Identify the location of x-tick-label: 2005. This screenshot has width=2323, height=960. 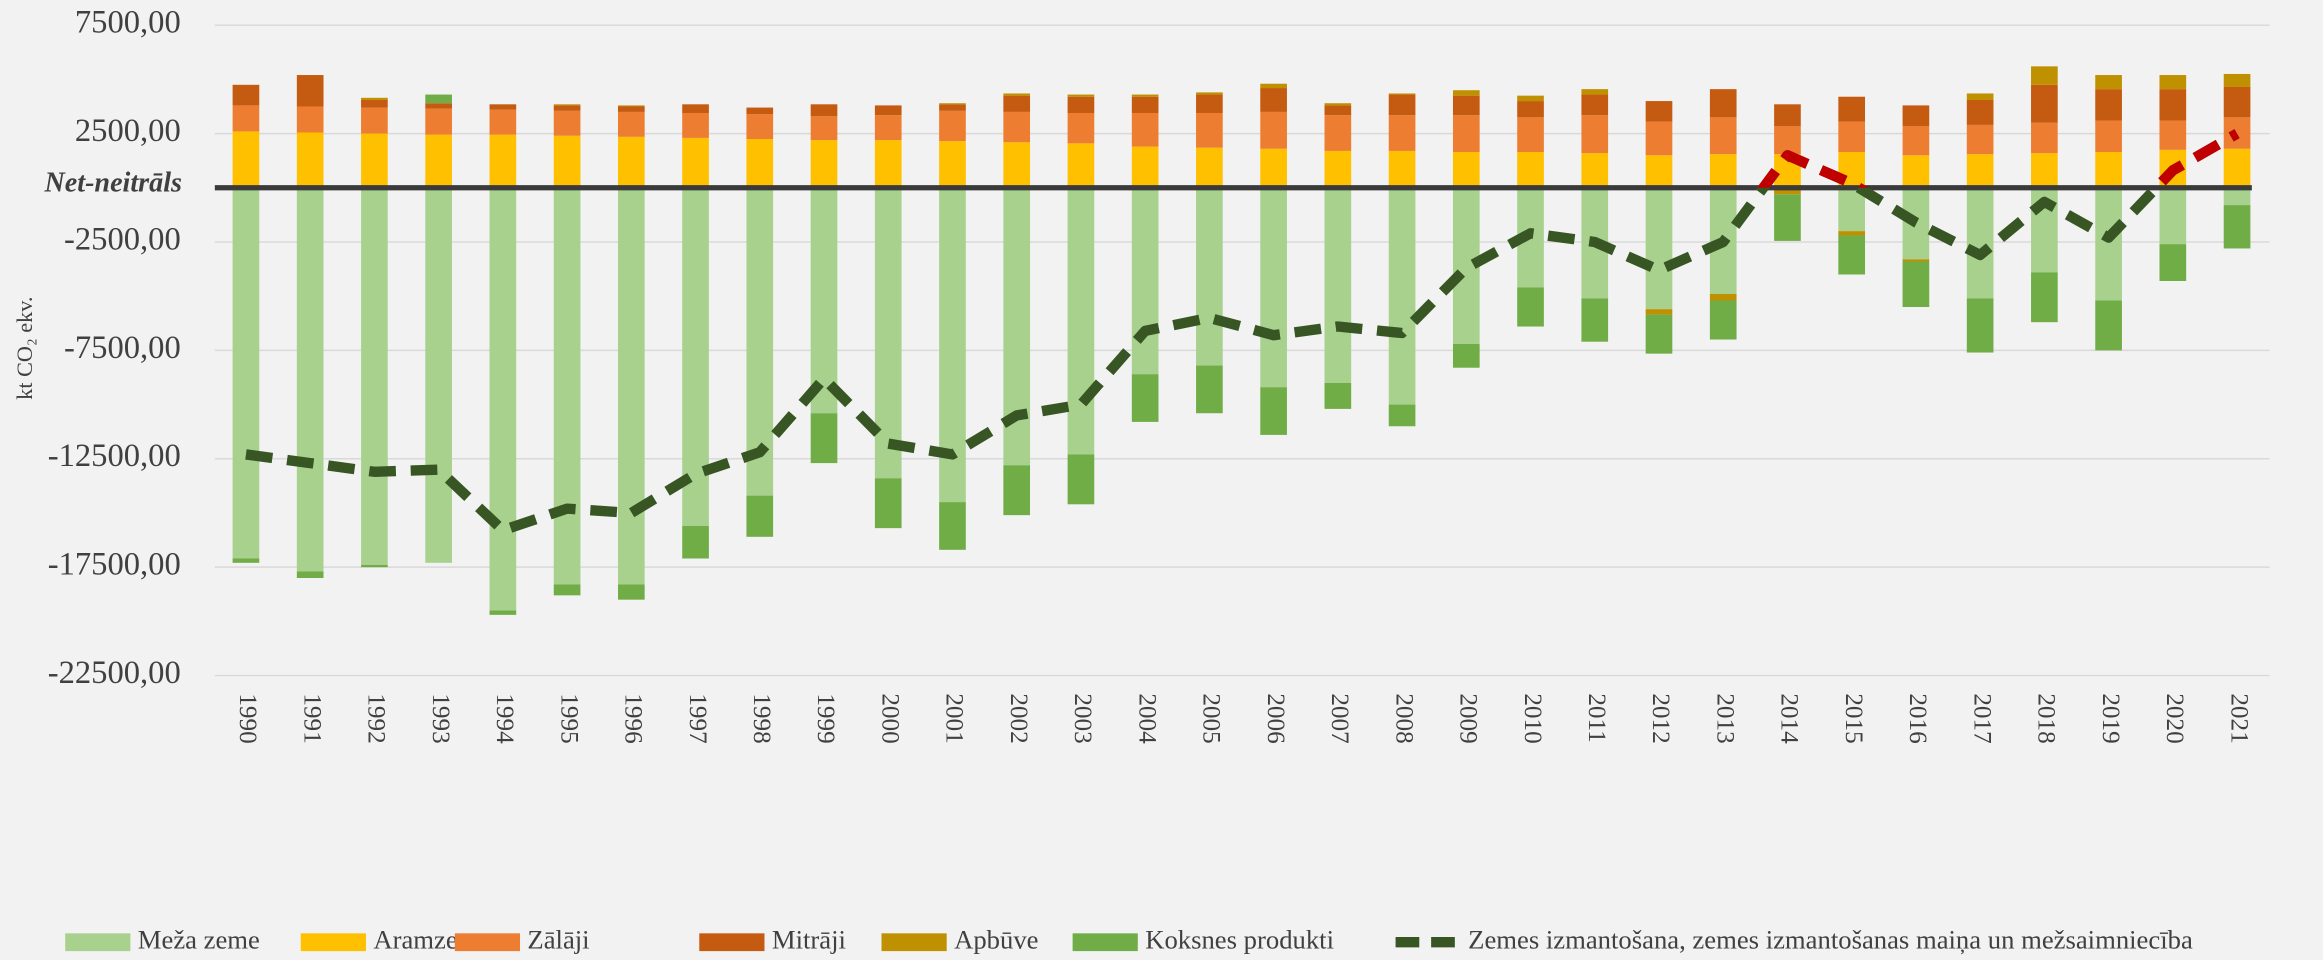
(1211, 718).